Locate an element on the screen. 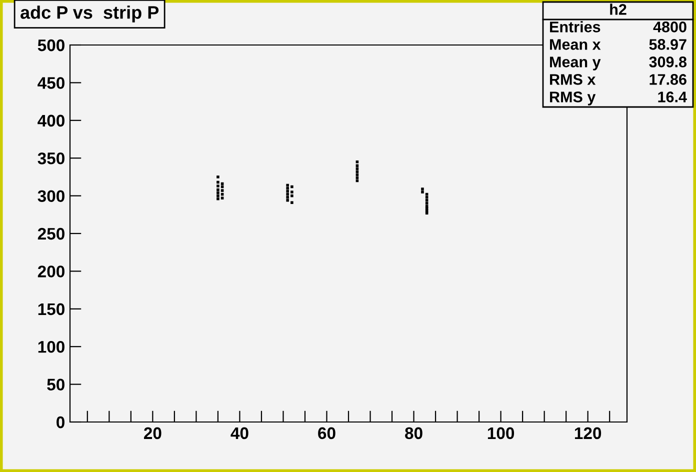  annotation: RMS x is located at coordinates (573, 79).